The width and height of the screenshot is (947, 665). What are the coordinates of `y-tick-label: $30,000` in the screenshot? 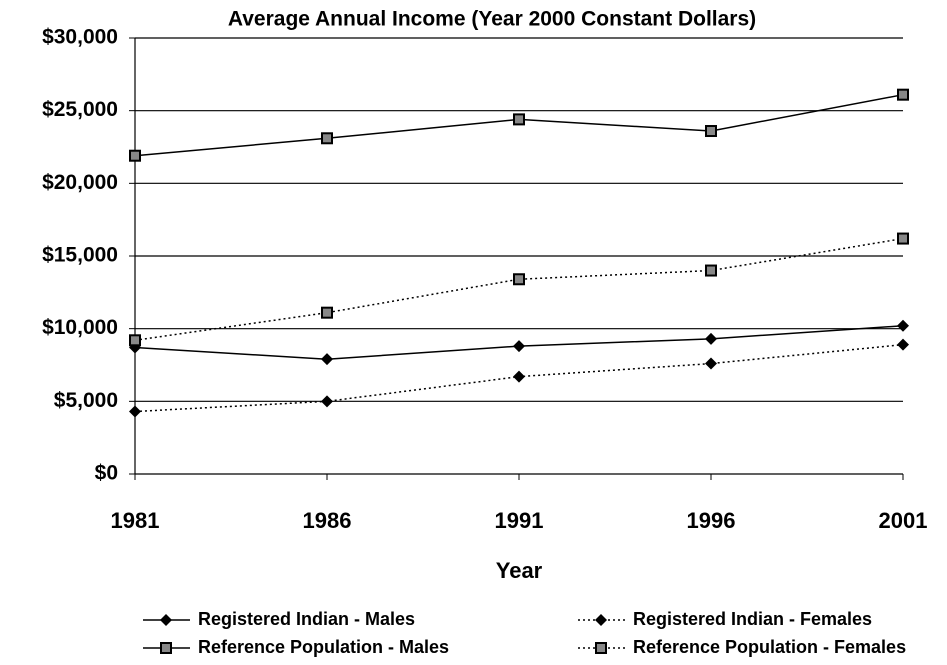 It's located at (80, 37).